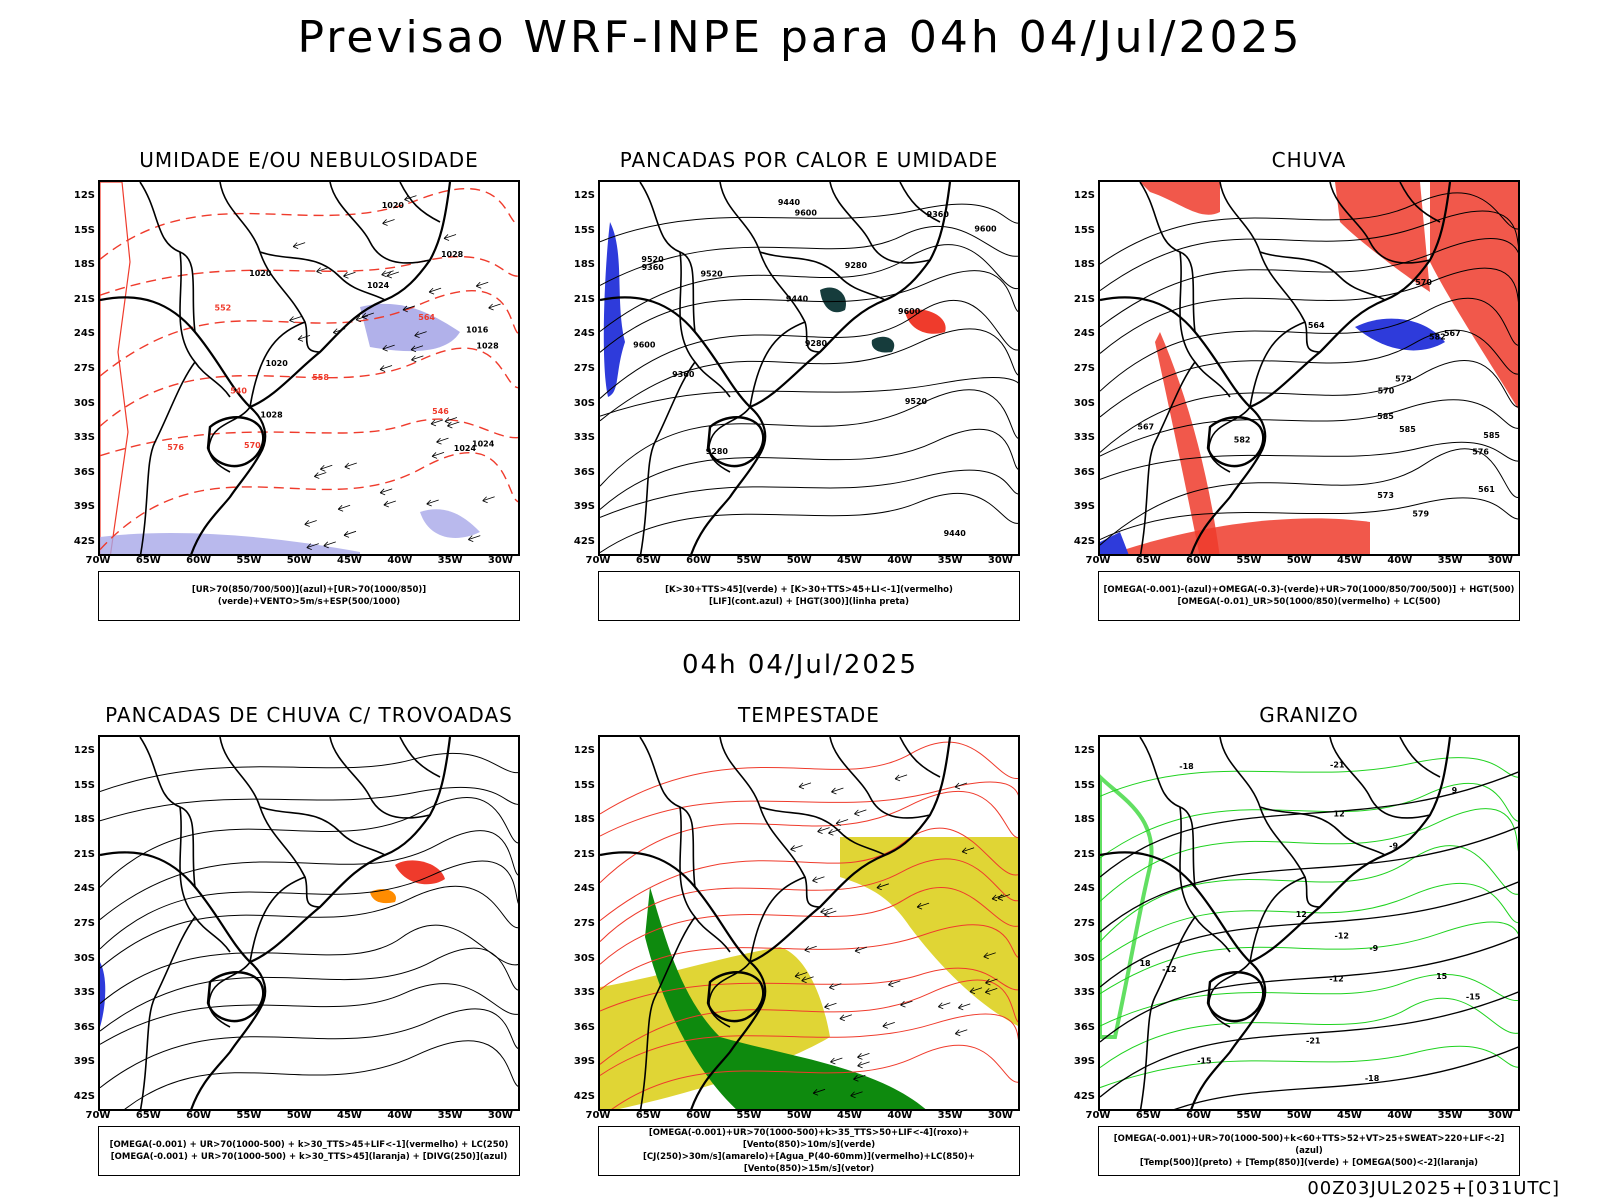  Describe the element at coordinates (440, 411) in the screenshot. I see `contour-label: 546` at that location.